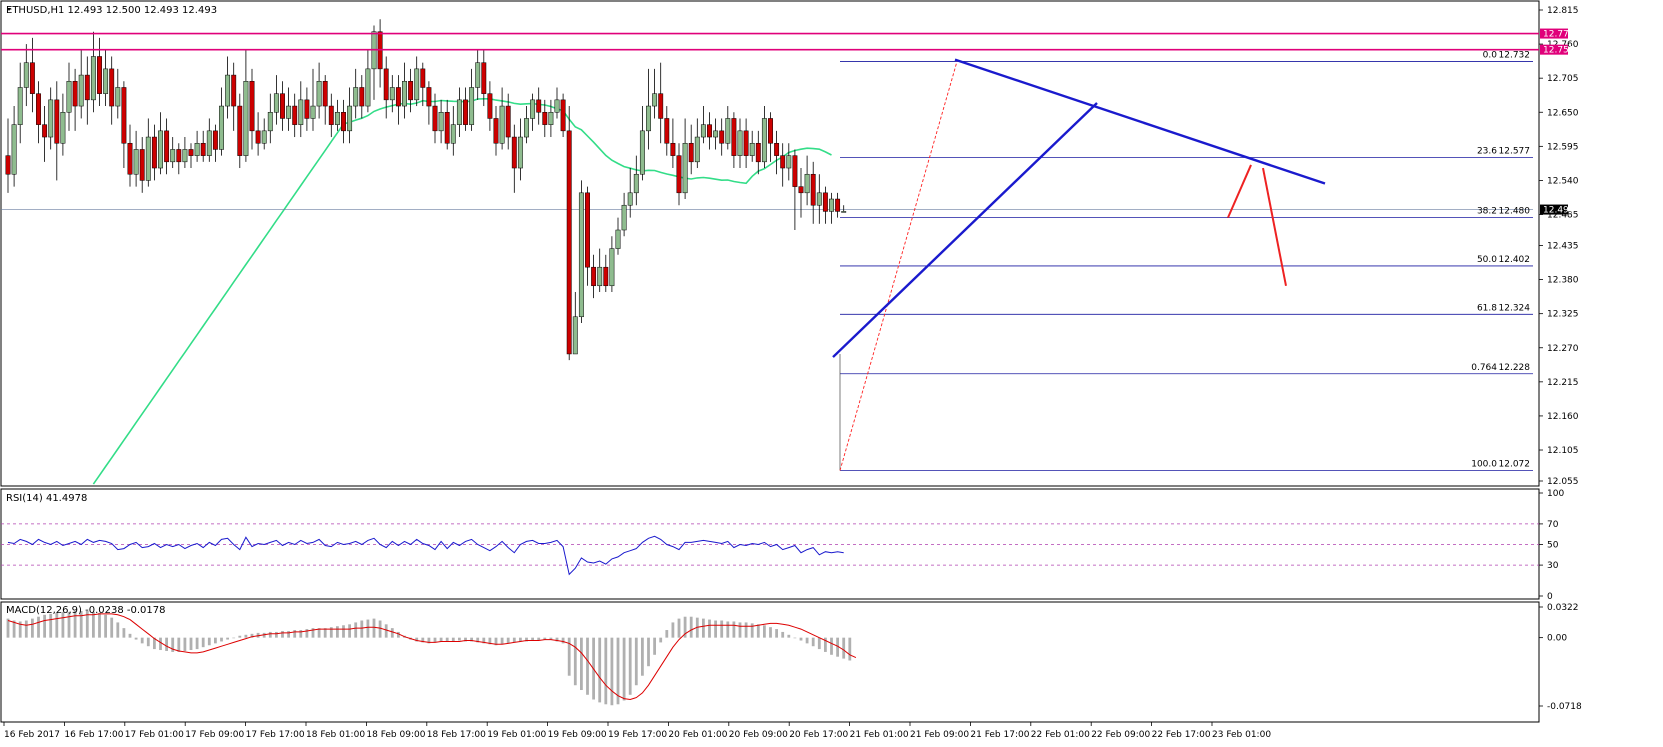  What do you see at coordinates (1563, 181) in the screenshot?
I see `price-tick-label: 12.540` at bounding box center [1563, 181].